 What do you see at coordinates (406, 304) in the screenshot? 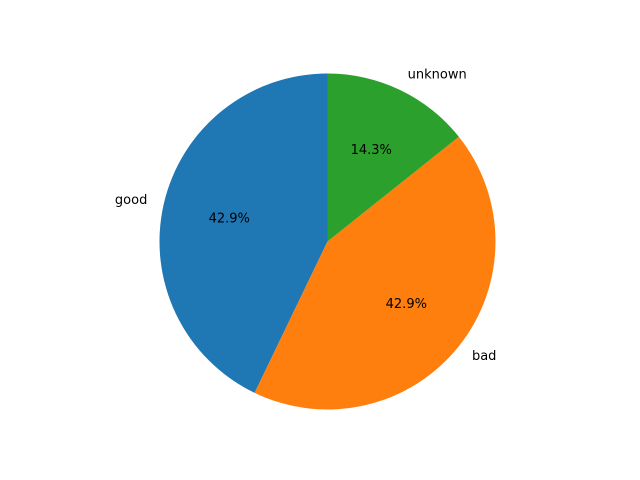
I see `pct-label-bad: 42.9%` at bounding box center [406, 304].